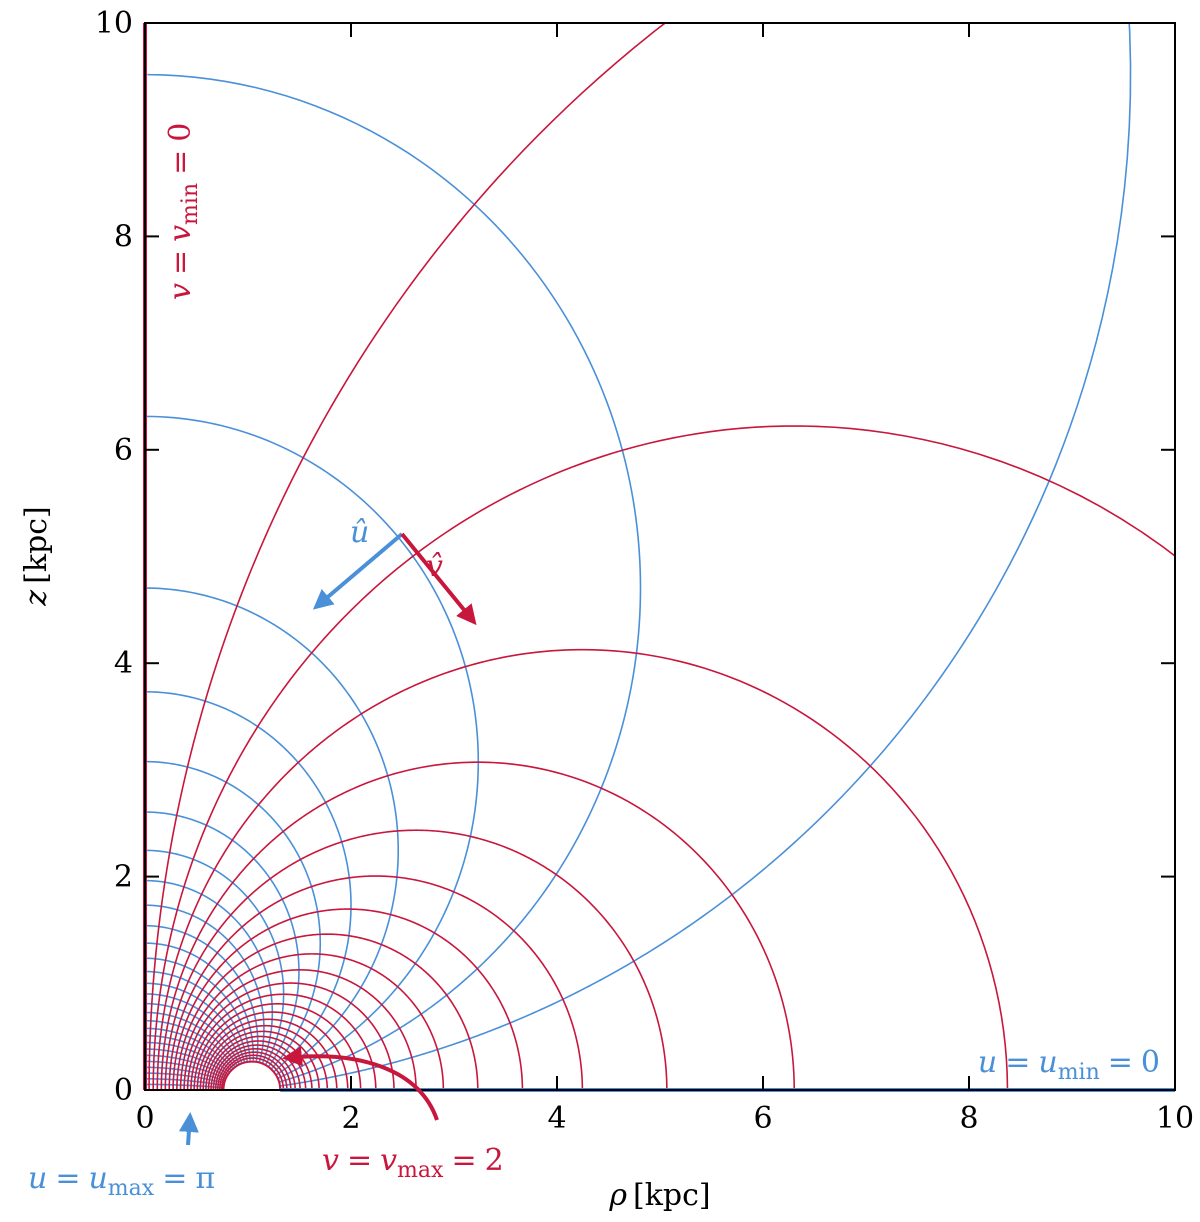 The width and height of the screenshot is (1200, 1222). What do you see at coordinates (114, 23) in the screenshot?
I see `y-tick-label-10: 10` at bounding box center [114, 23].